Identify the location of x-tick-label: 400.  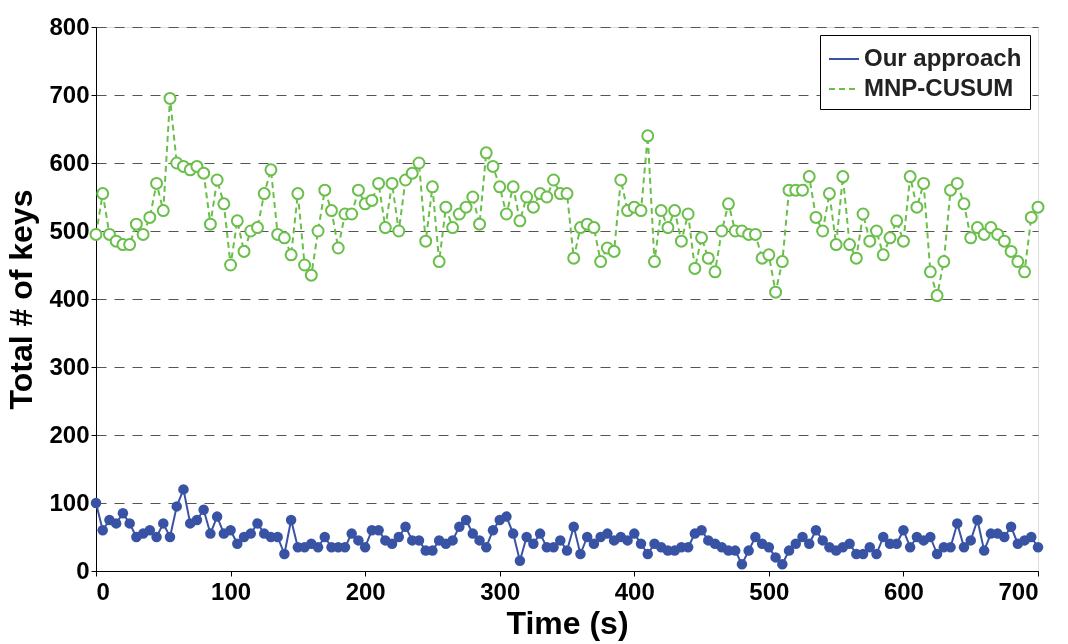
(634, 591).